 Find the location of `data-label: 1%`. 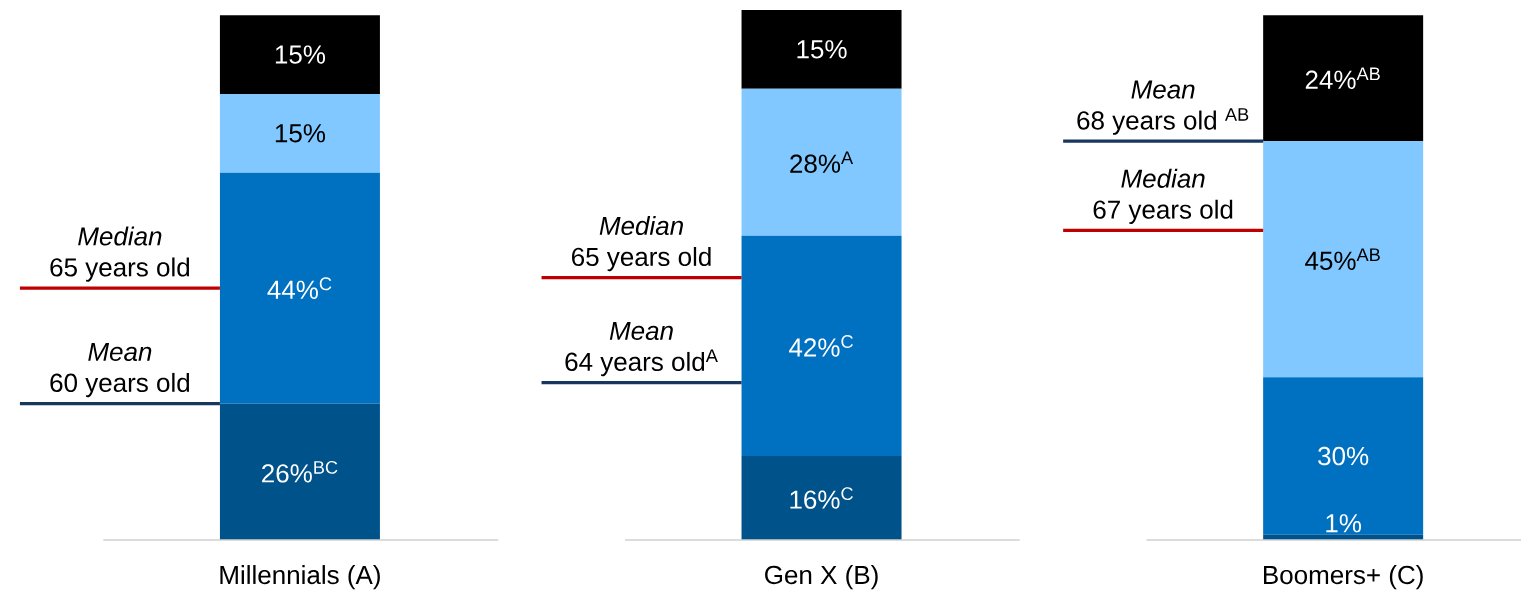

data-label: 1% is located at coordinates (1344, 523).